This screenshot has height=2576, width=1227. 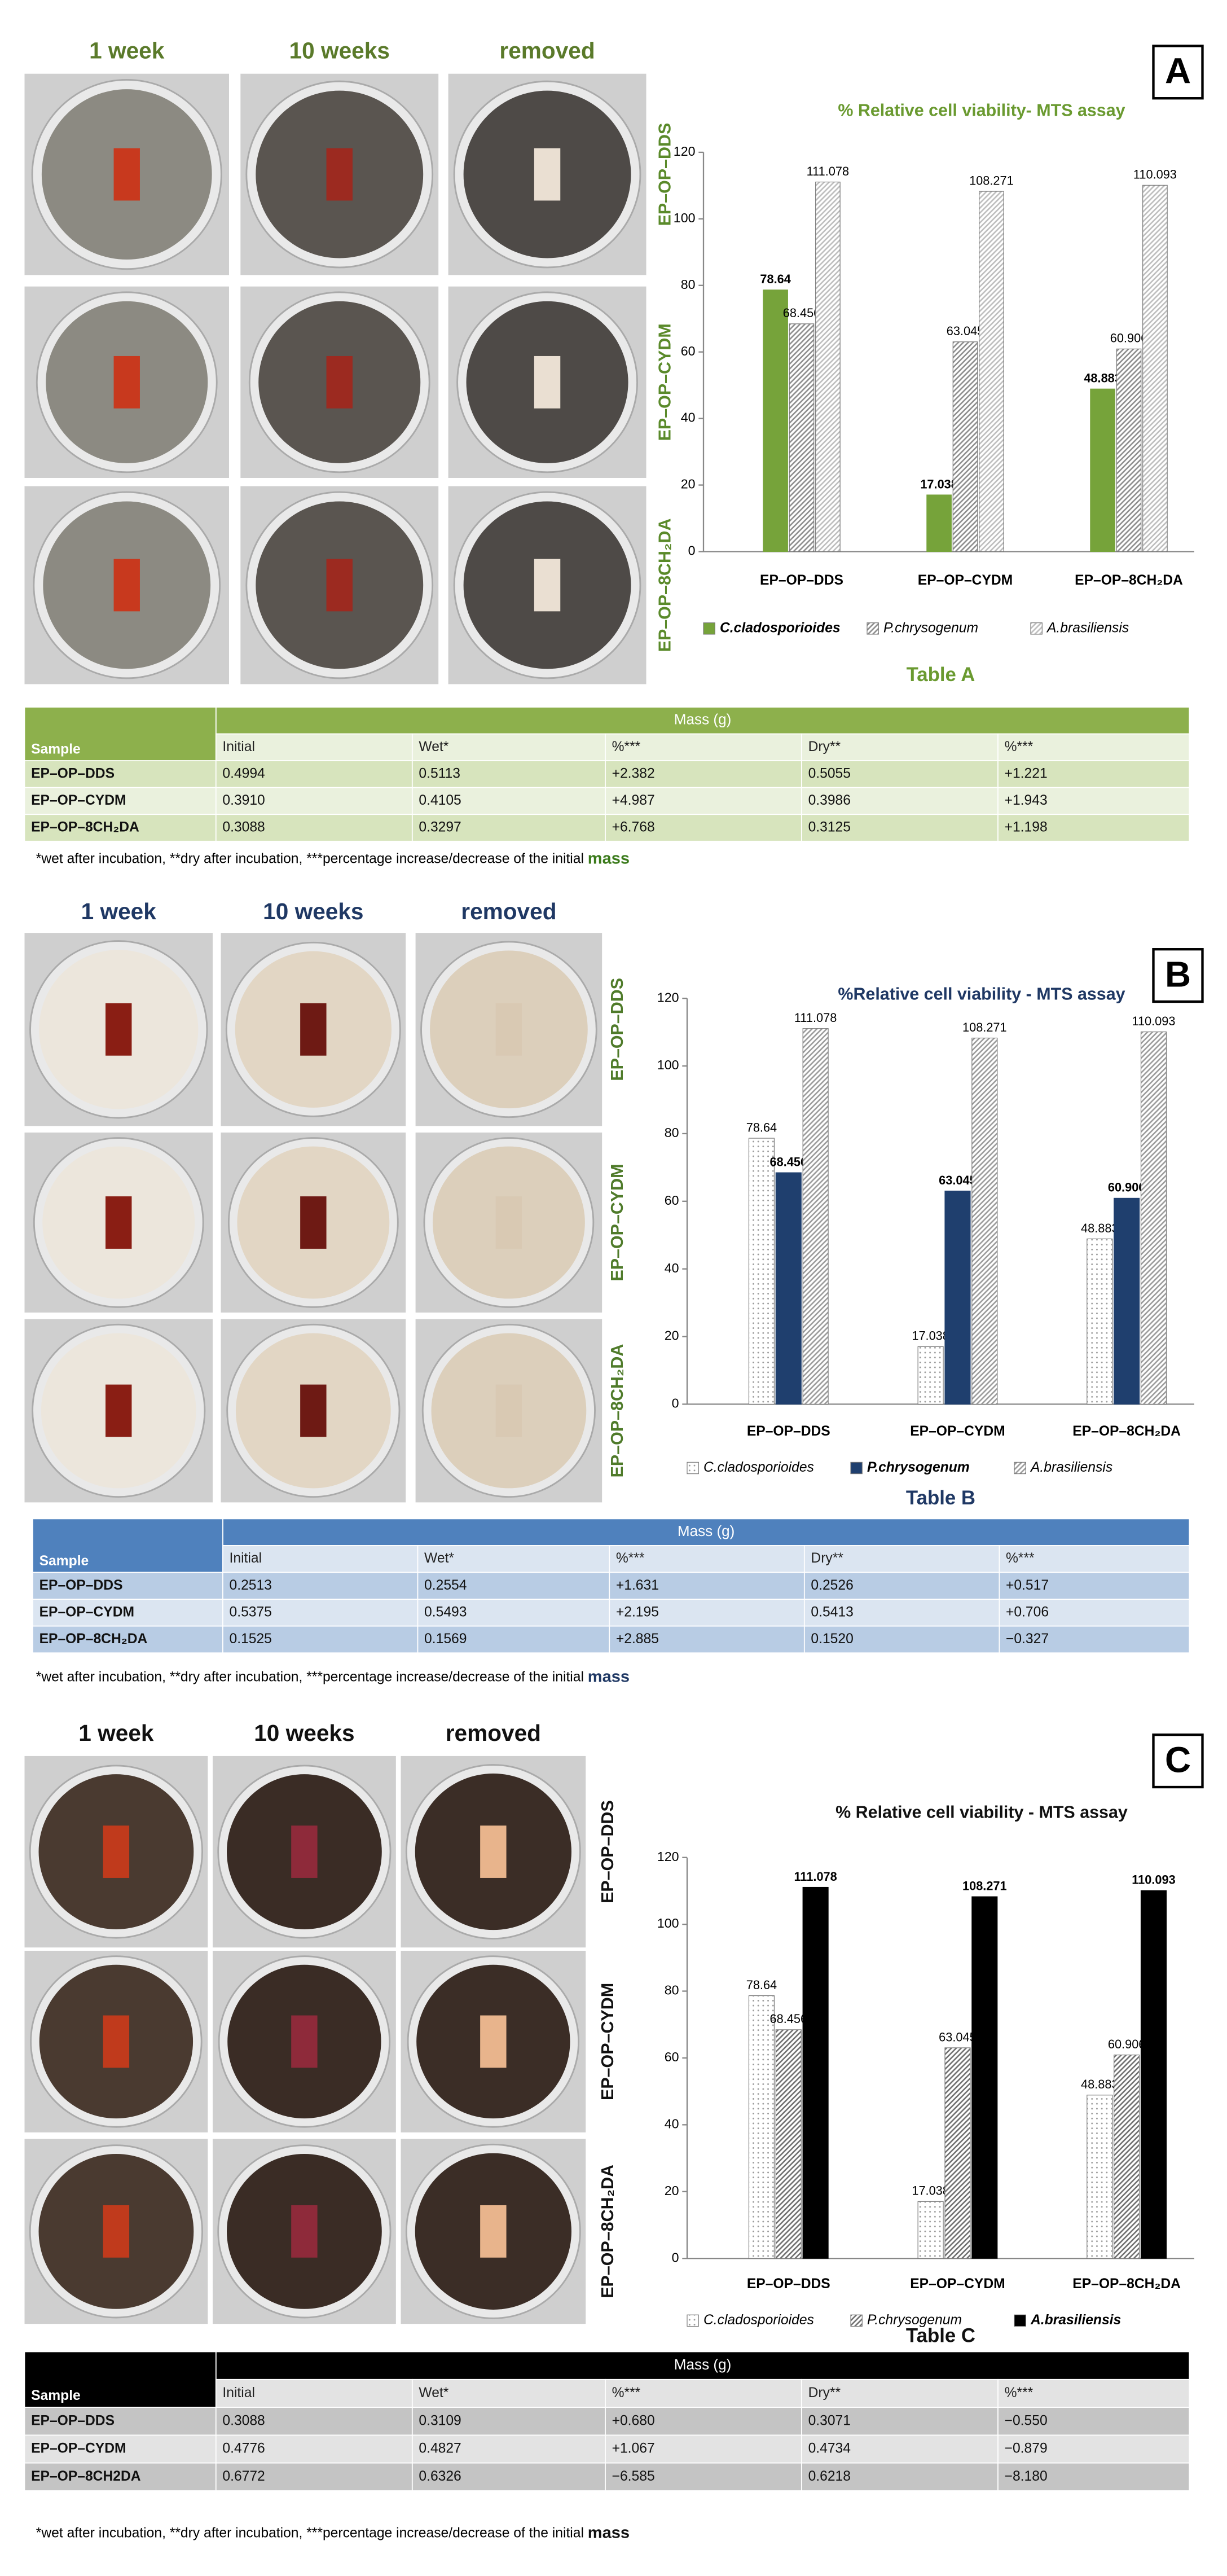 What do you see at coordinates (251, 1639) in the screenshot?
I see `table-cell-text: 0.1525` at bounding box center [251, 1639].